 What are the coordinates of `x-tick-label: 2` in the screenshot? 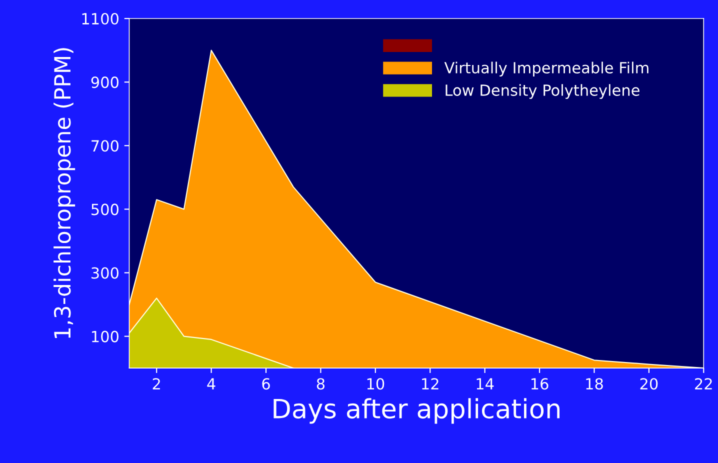 It's located at (156, 384).